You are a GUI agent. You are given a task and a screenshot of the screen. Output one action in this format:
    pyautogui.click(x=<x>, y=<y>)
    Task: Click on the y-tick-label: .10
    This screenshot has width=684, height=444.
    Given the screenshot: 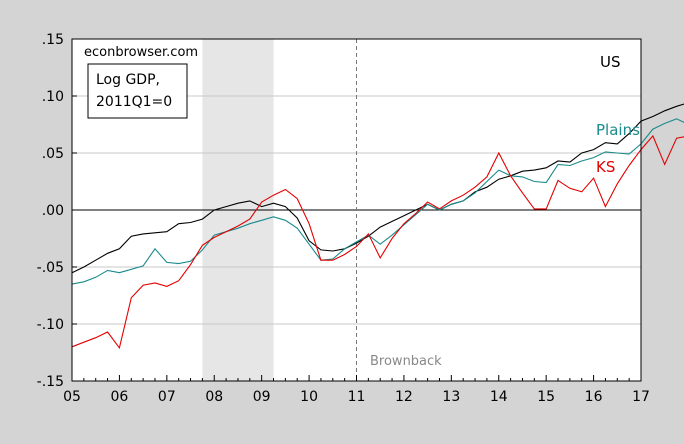 What is the action you would take?
    pyautogui.click(x=53, y=97)
    